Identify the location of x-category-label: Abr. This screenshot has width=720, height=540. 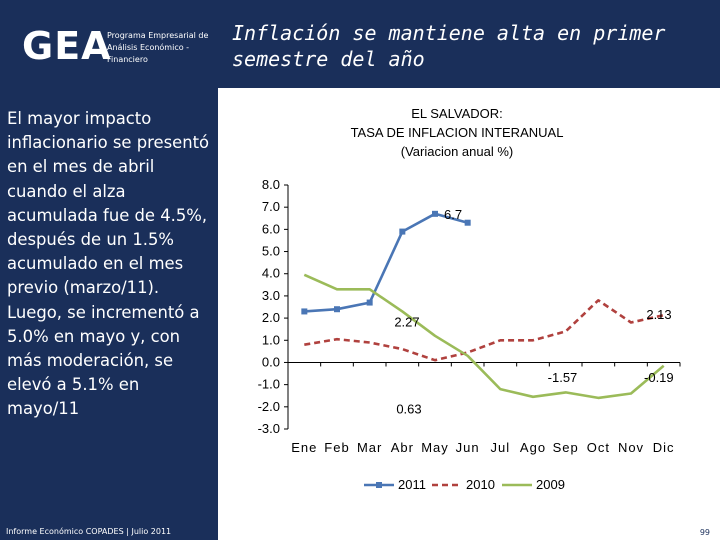
(402, 447).